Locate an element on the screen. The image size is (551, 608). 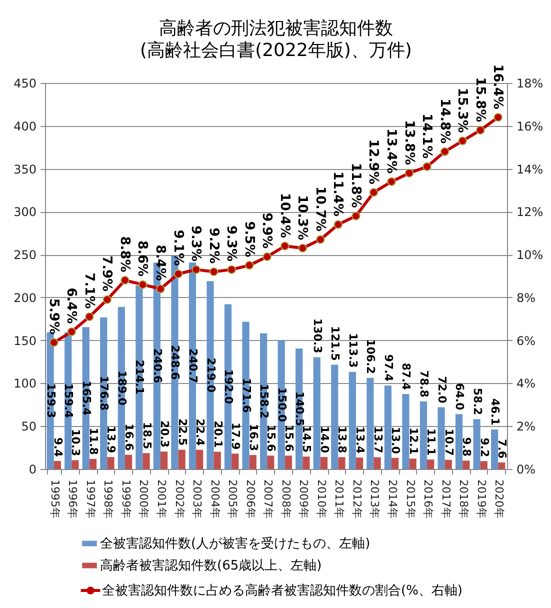
x-tick-label: 2000年 is located at coordinates (143, 499).